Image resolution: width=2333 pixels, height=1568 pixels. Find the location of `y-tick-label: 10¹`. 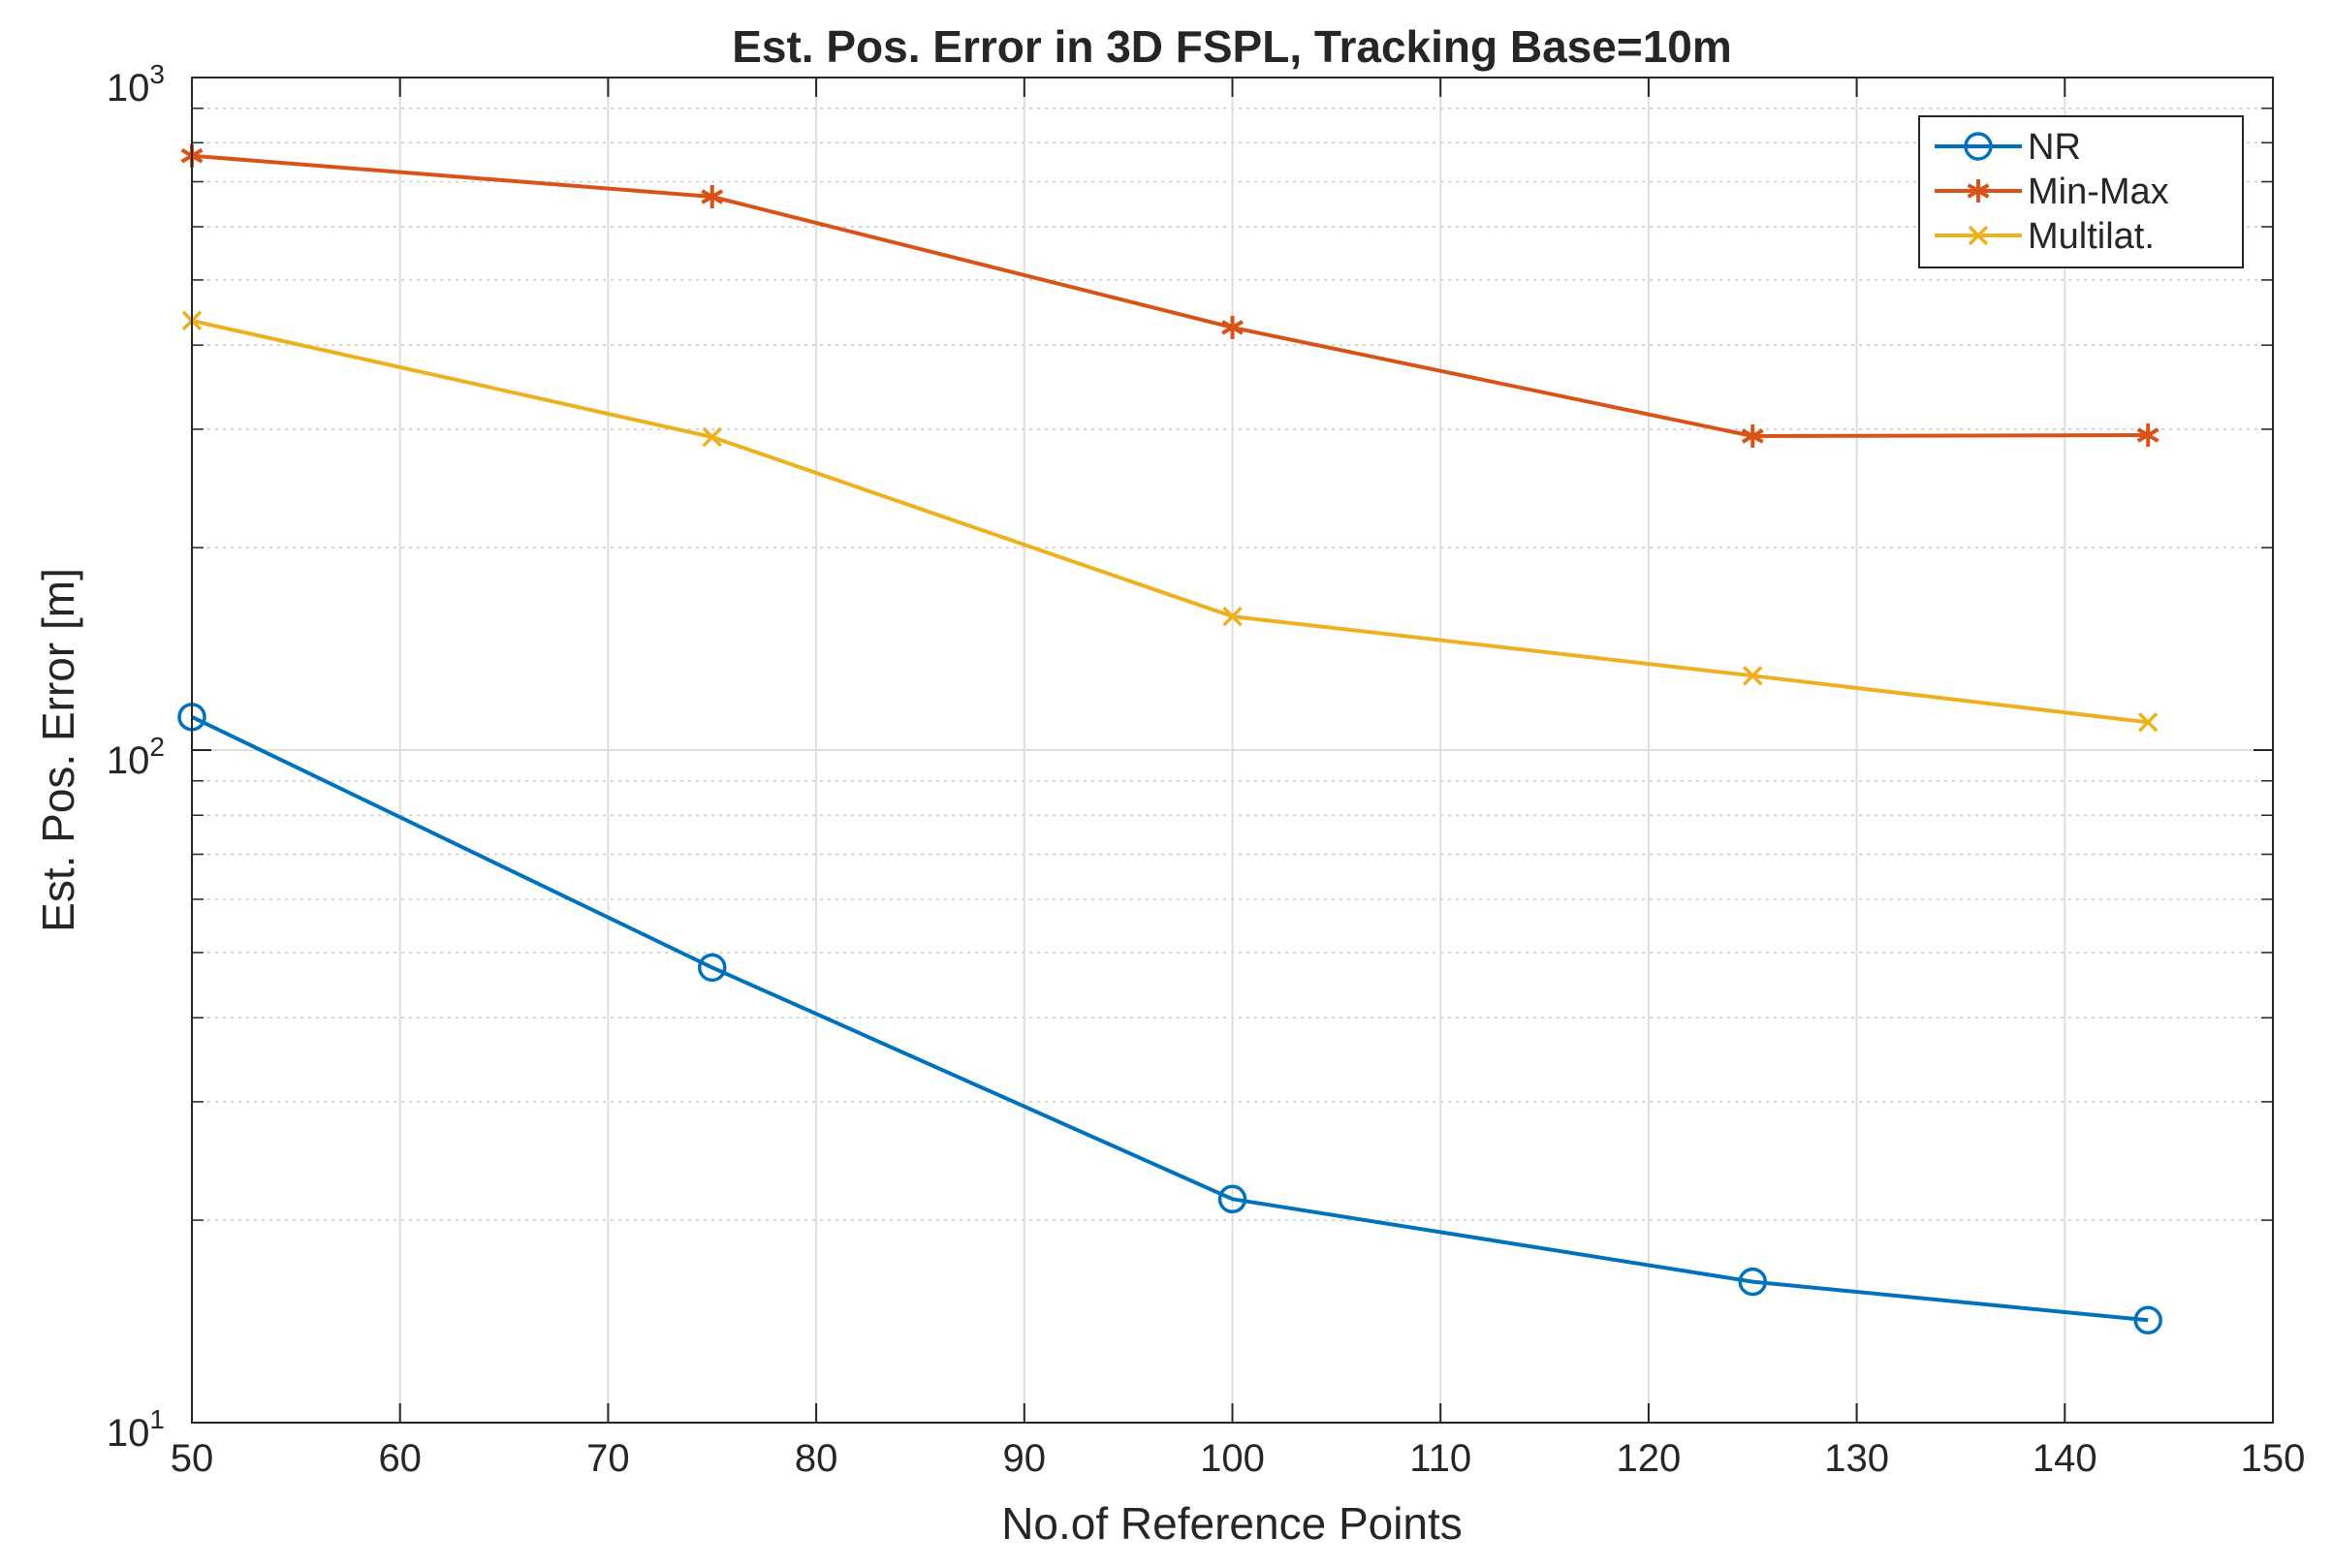

y-tick-label: 10¹ is located at coordinates (136, 1430).